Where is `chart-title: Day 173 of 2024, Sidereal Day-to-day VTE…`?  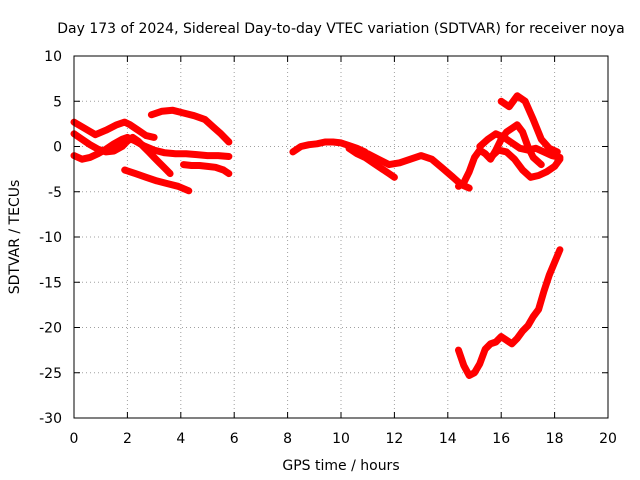
chart-title: Day 173 of 2024, Sidereal Day-to-day VTE… is located at coordinates (341, 29).